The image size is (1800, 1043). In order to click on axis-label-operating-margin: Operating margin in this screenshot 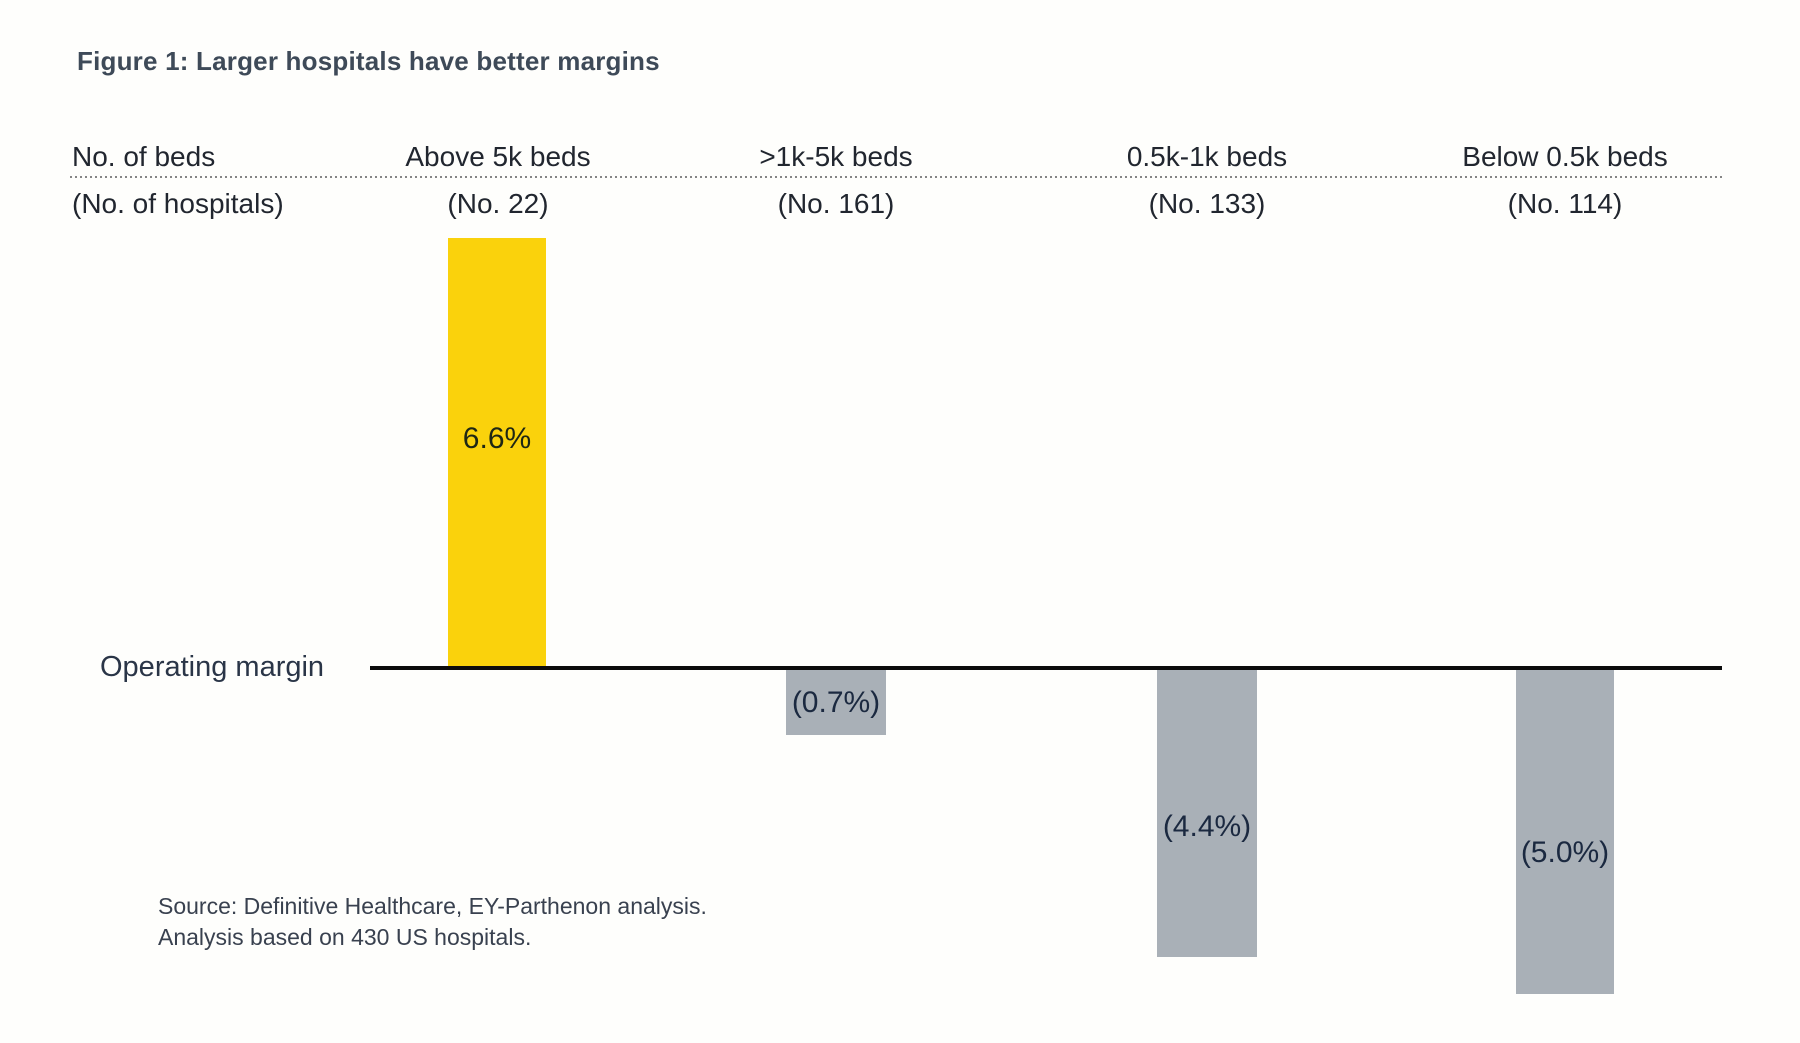, I will do `click(212, 667)`.